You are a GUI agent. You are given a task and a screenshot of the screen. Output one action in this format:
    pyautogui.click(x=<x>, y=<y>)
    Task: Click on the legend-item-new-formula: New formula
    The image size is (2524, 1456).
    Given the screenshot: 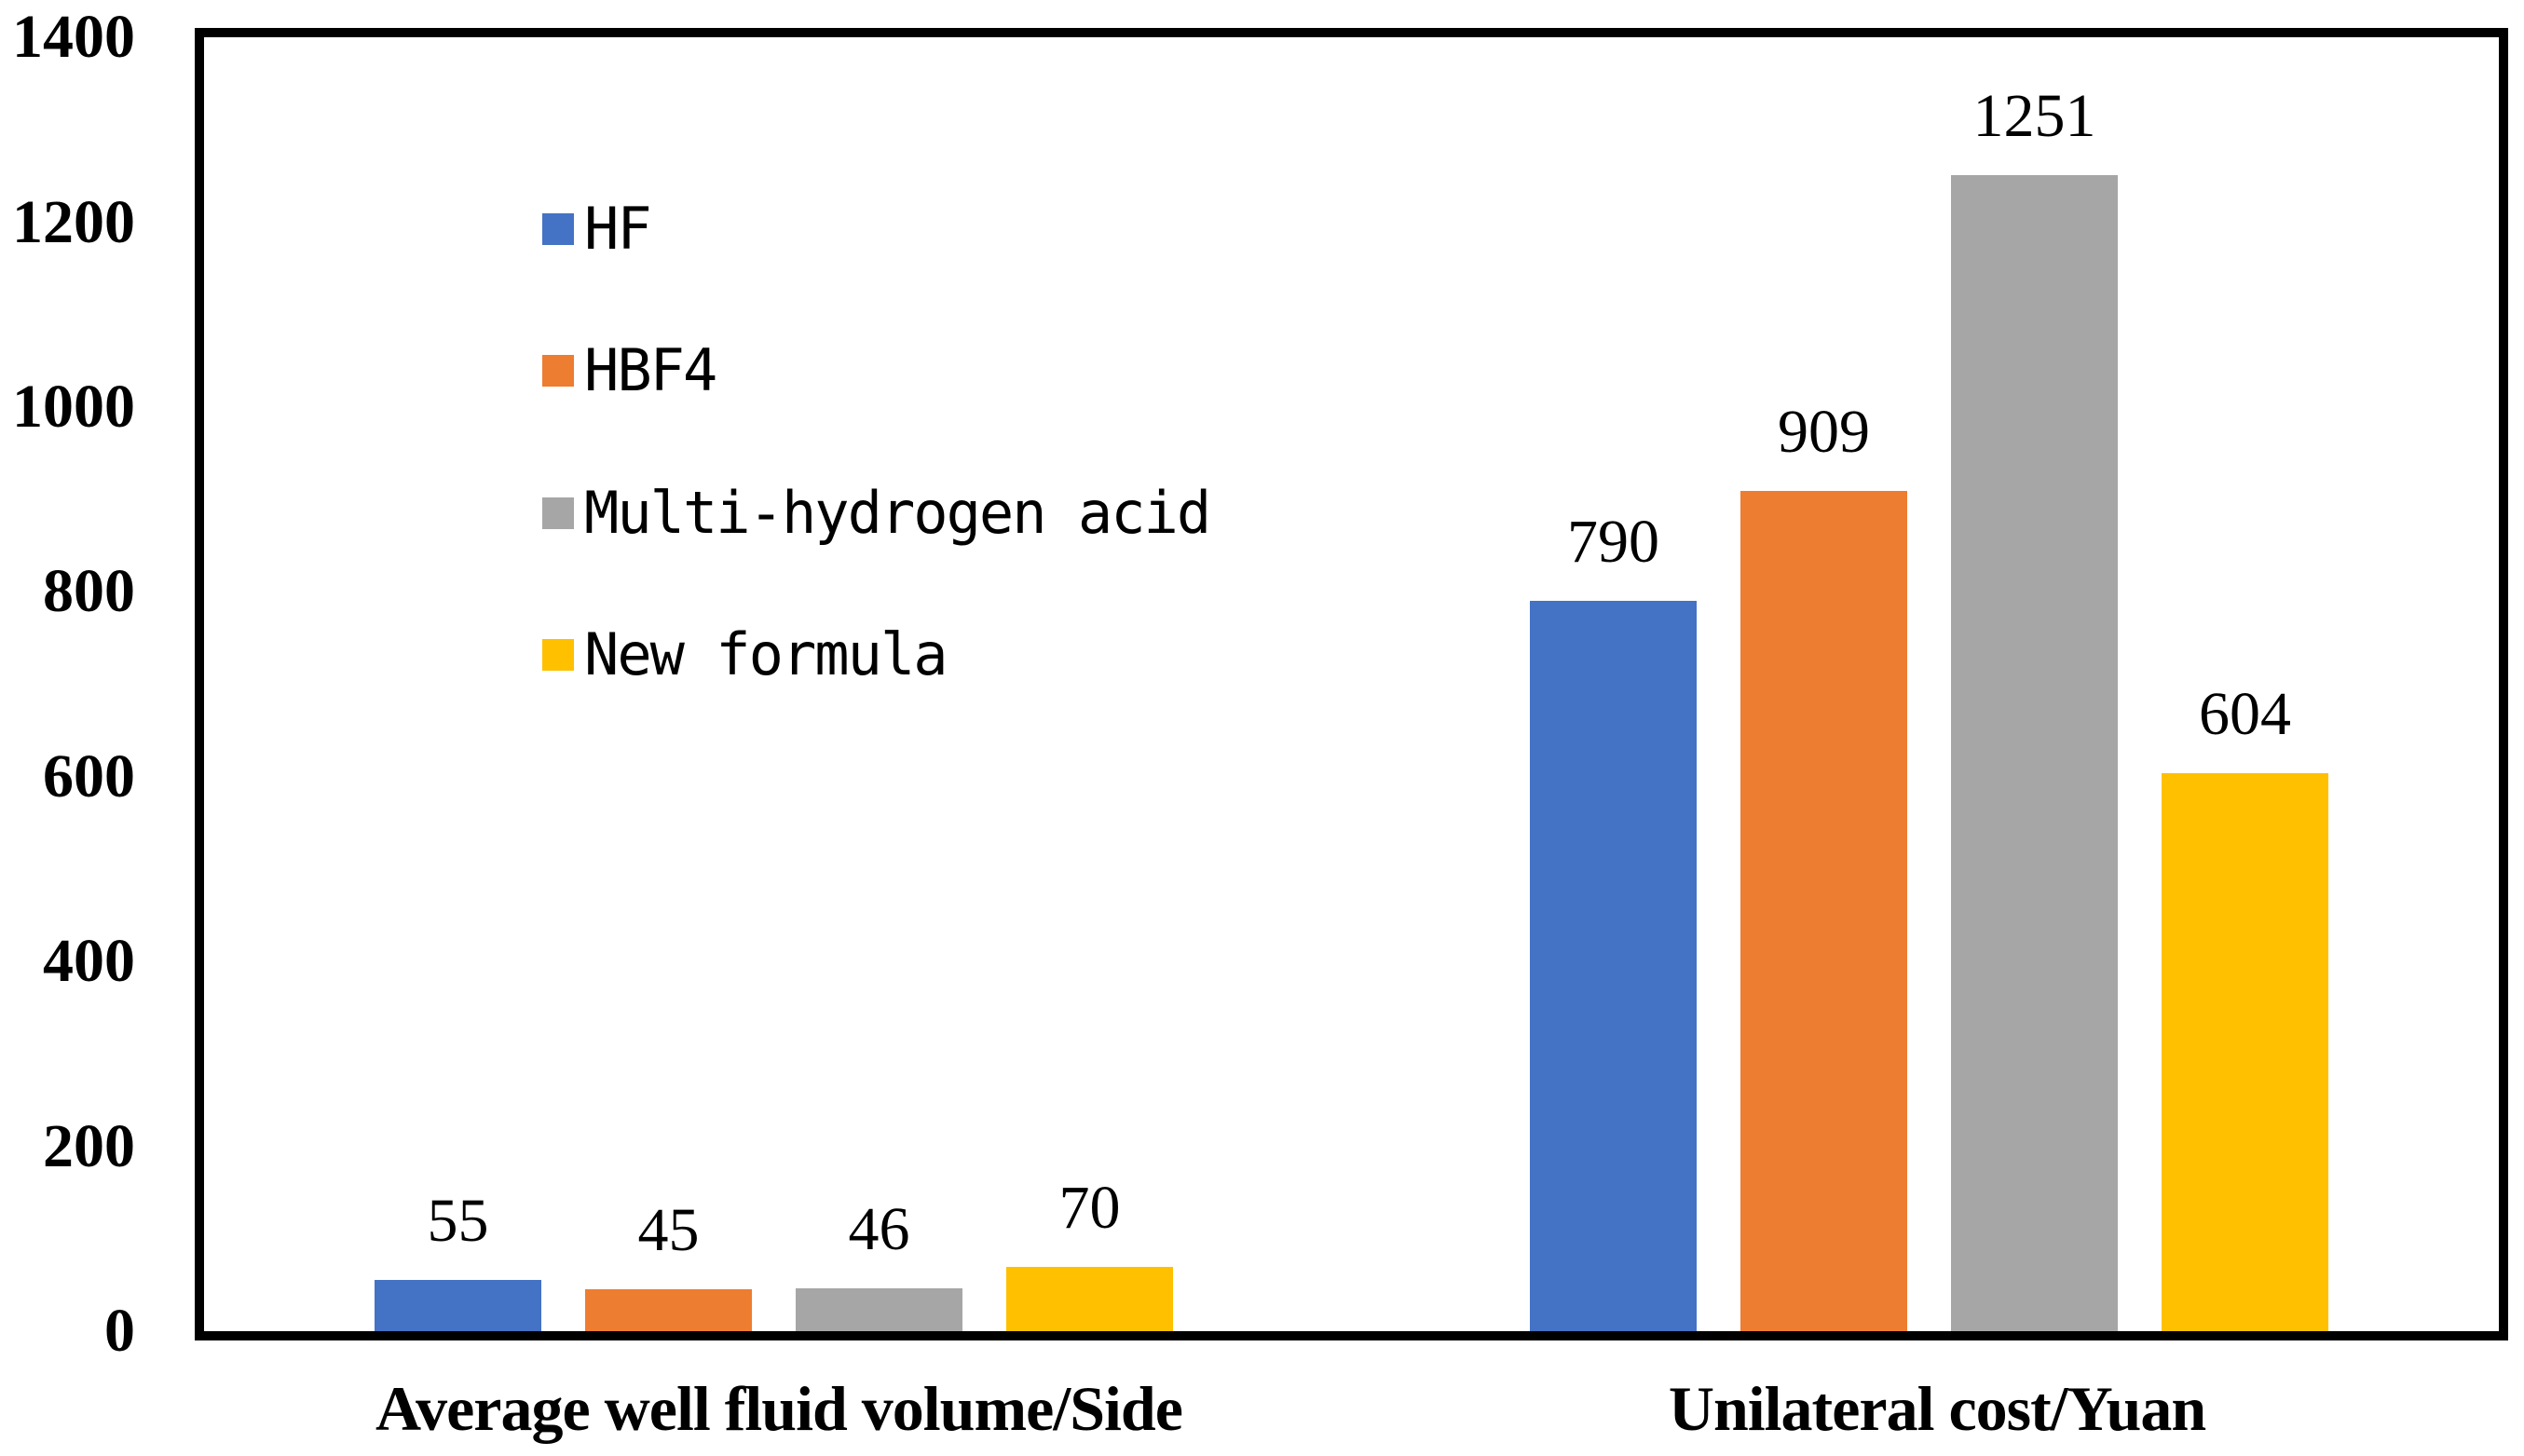 What is the action you would take?
    pyautogui.click(x=745, y=654)
    